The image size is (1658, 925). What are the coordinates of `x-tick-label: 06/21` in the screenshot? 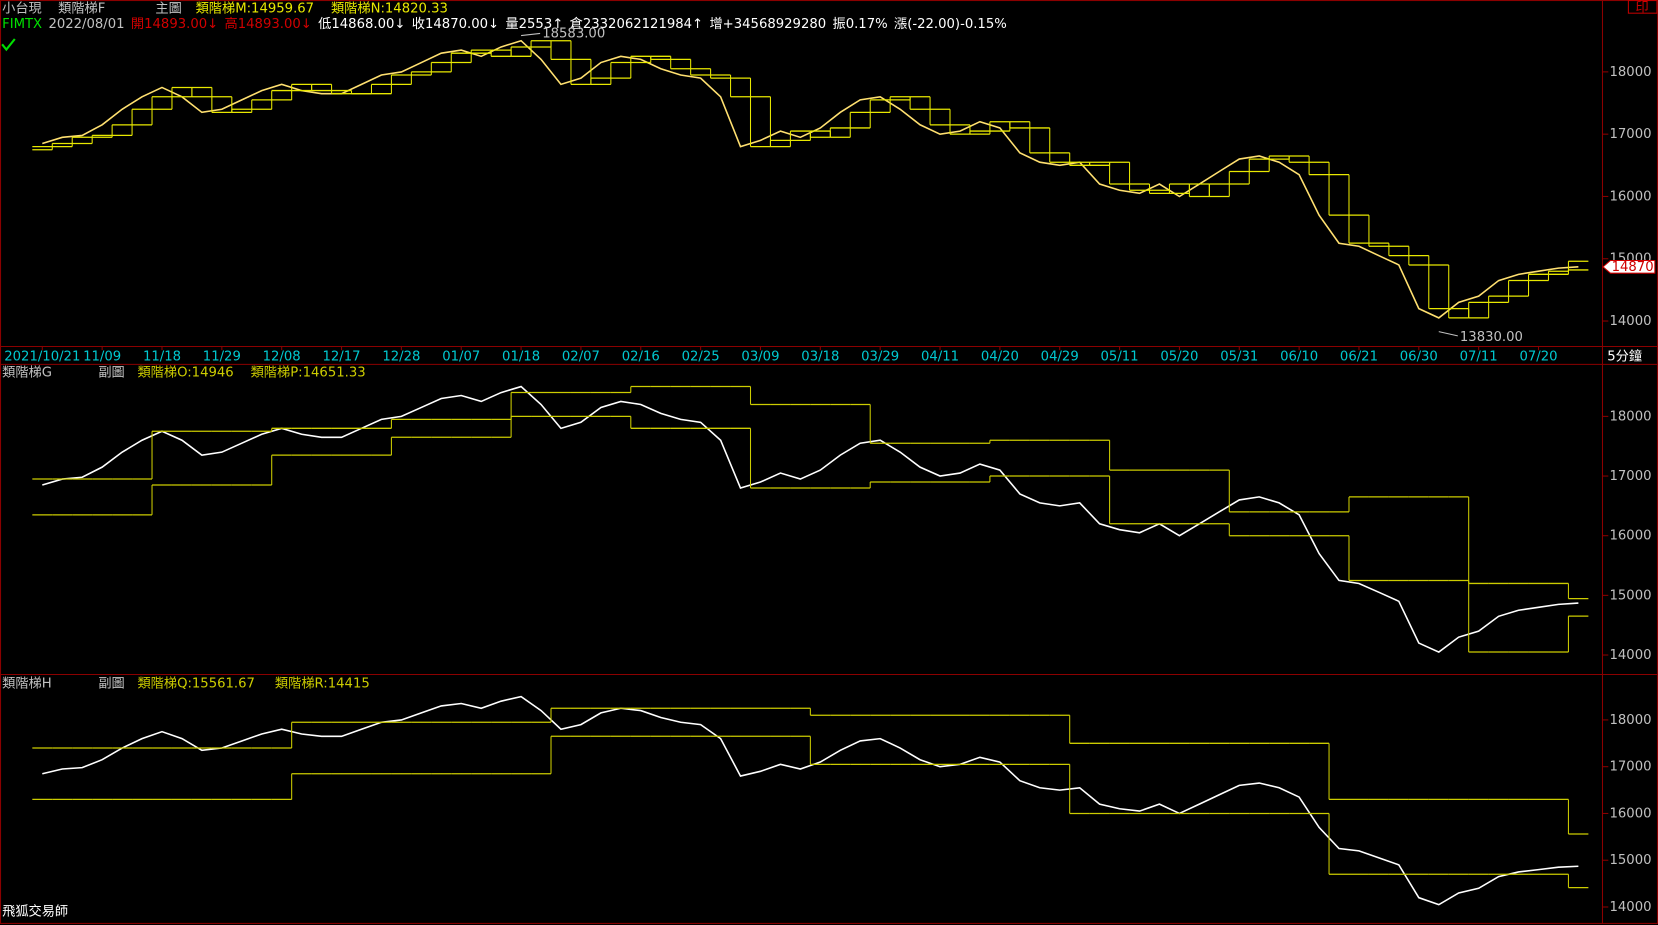 It's located at (1359, 357).